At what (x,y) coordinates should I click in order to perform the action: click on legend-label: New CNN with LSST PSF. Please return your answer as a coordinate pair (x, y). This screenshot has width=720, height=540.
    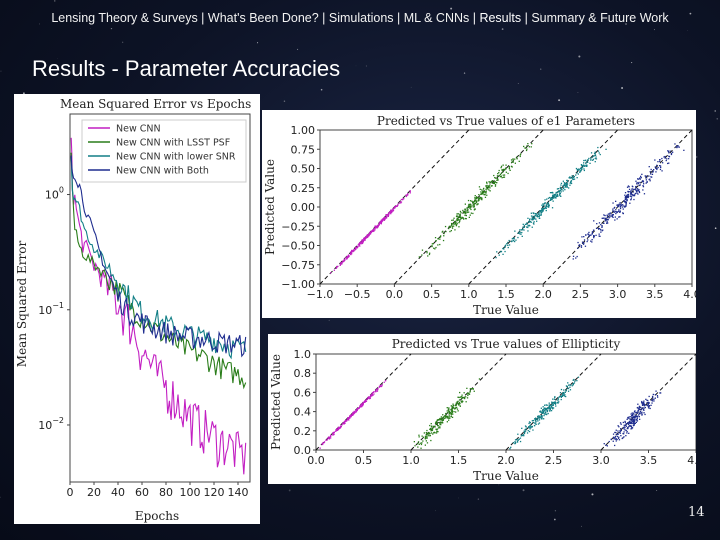
    Looking at the image, I should click on (173, 143).